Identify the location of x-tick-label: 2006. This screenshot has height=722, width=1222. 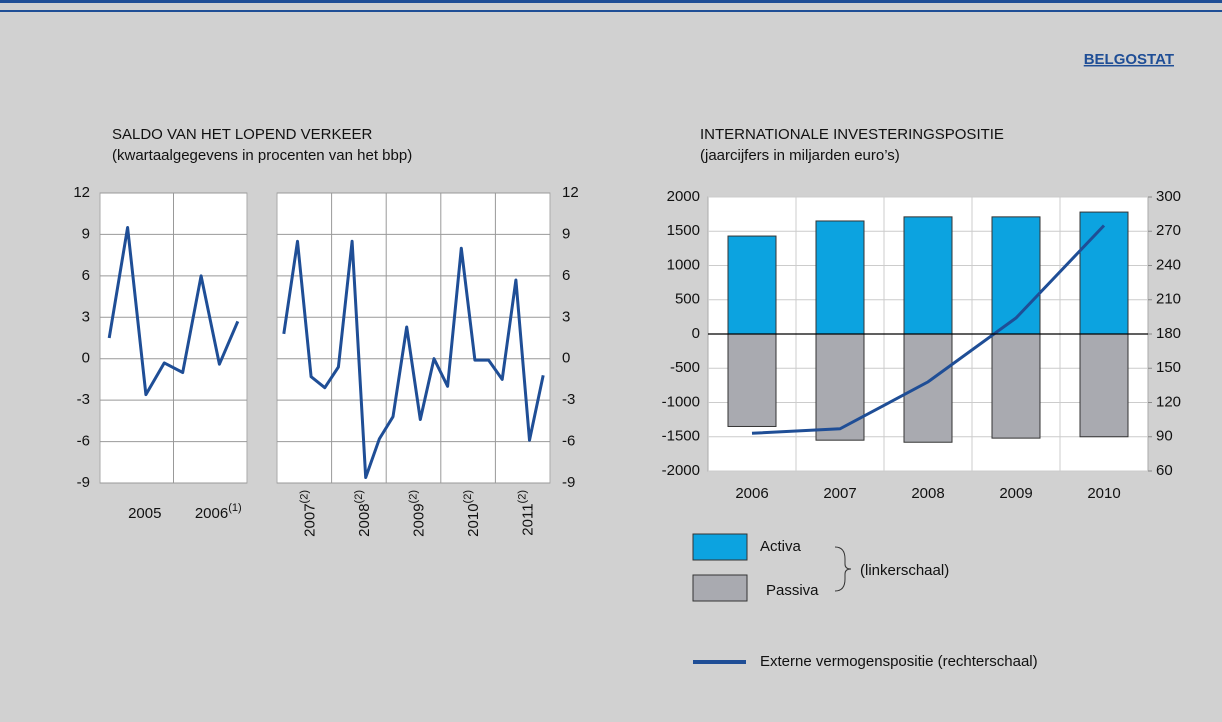
(751, 493).